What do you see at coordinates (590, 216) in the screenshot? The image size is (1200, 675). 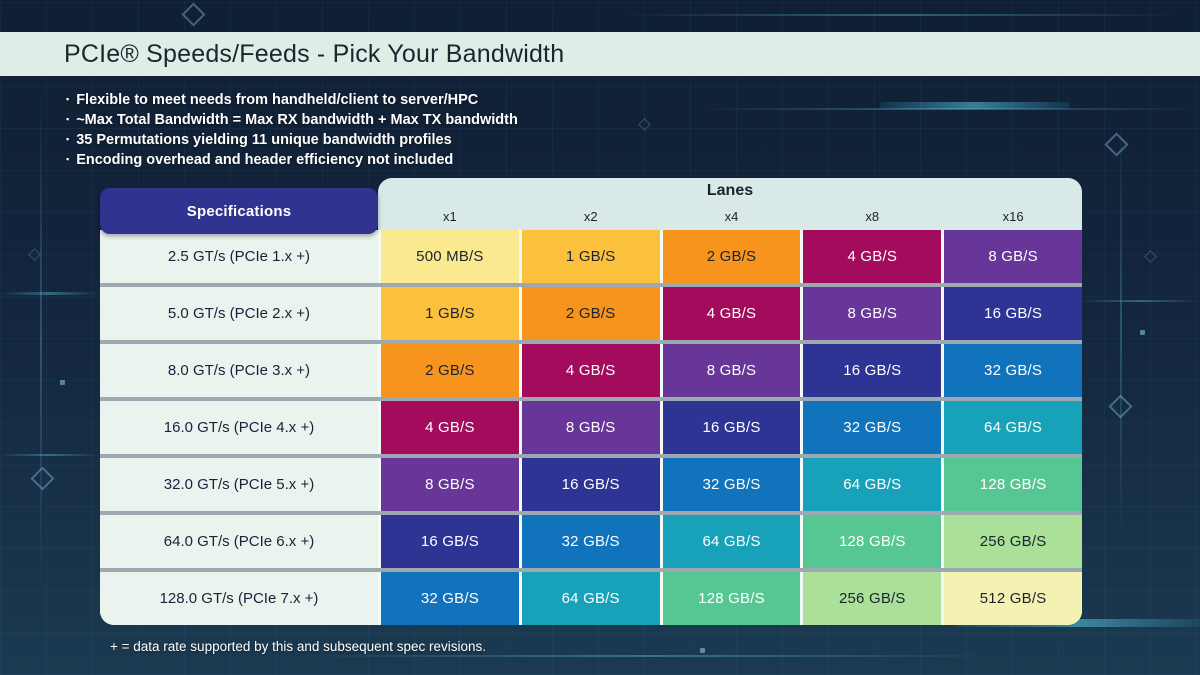 I see `lane-column-header: x2` at bounding box center [590, 216].